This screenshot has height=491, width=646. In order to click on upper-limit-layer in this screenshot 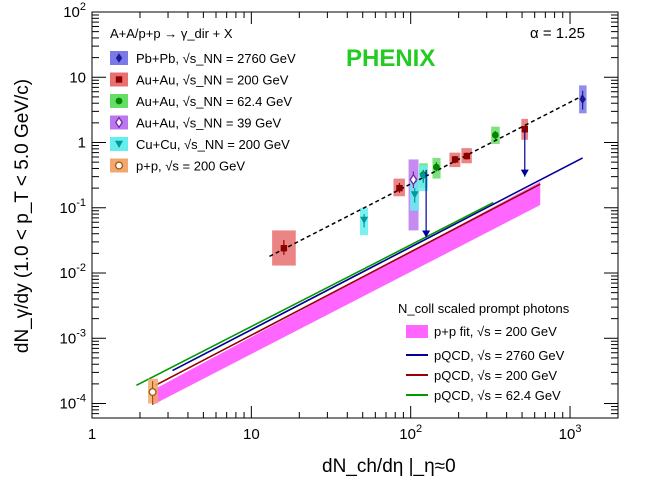, I will do `click(475, 184)`.